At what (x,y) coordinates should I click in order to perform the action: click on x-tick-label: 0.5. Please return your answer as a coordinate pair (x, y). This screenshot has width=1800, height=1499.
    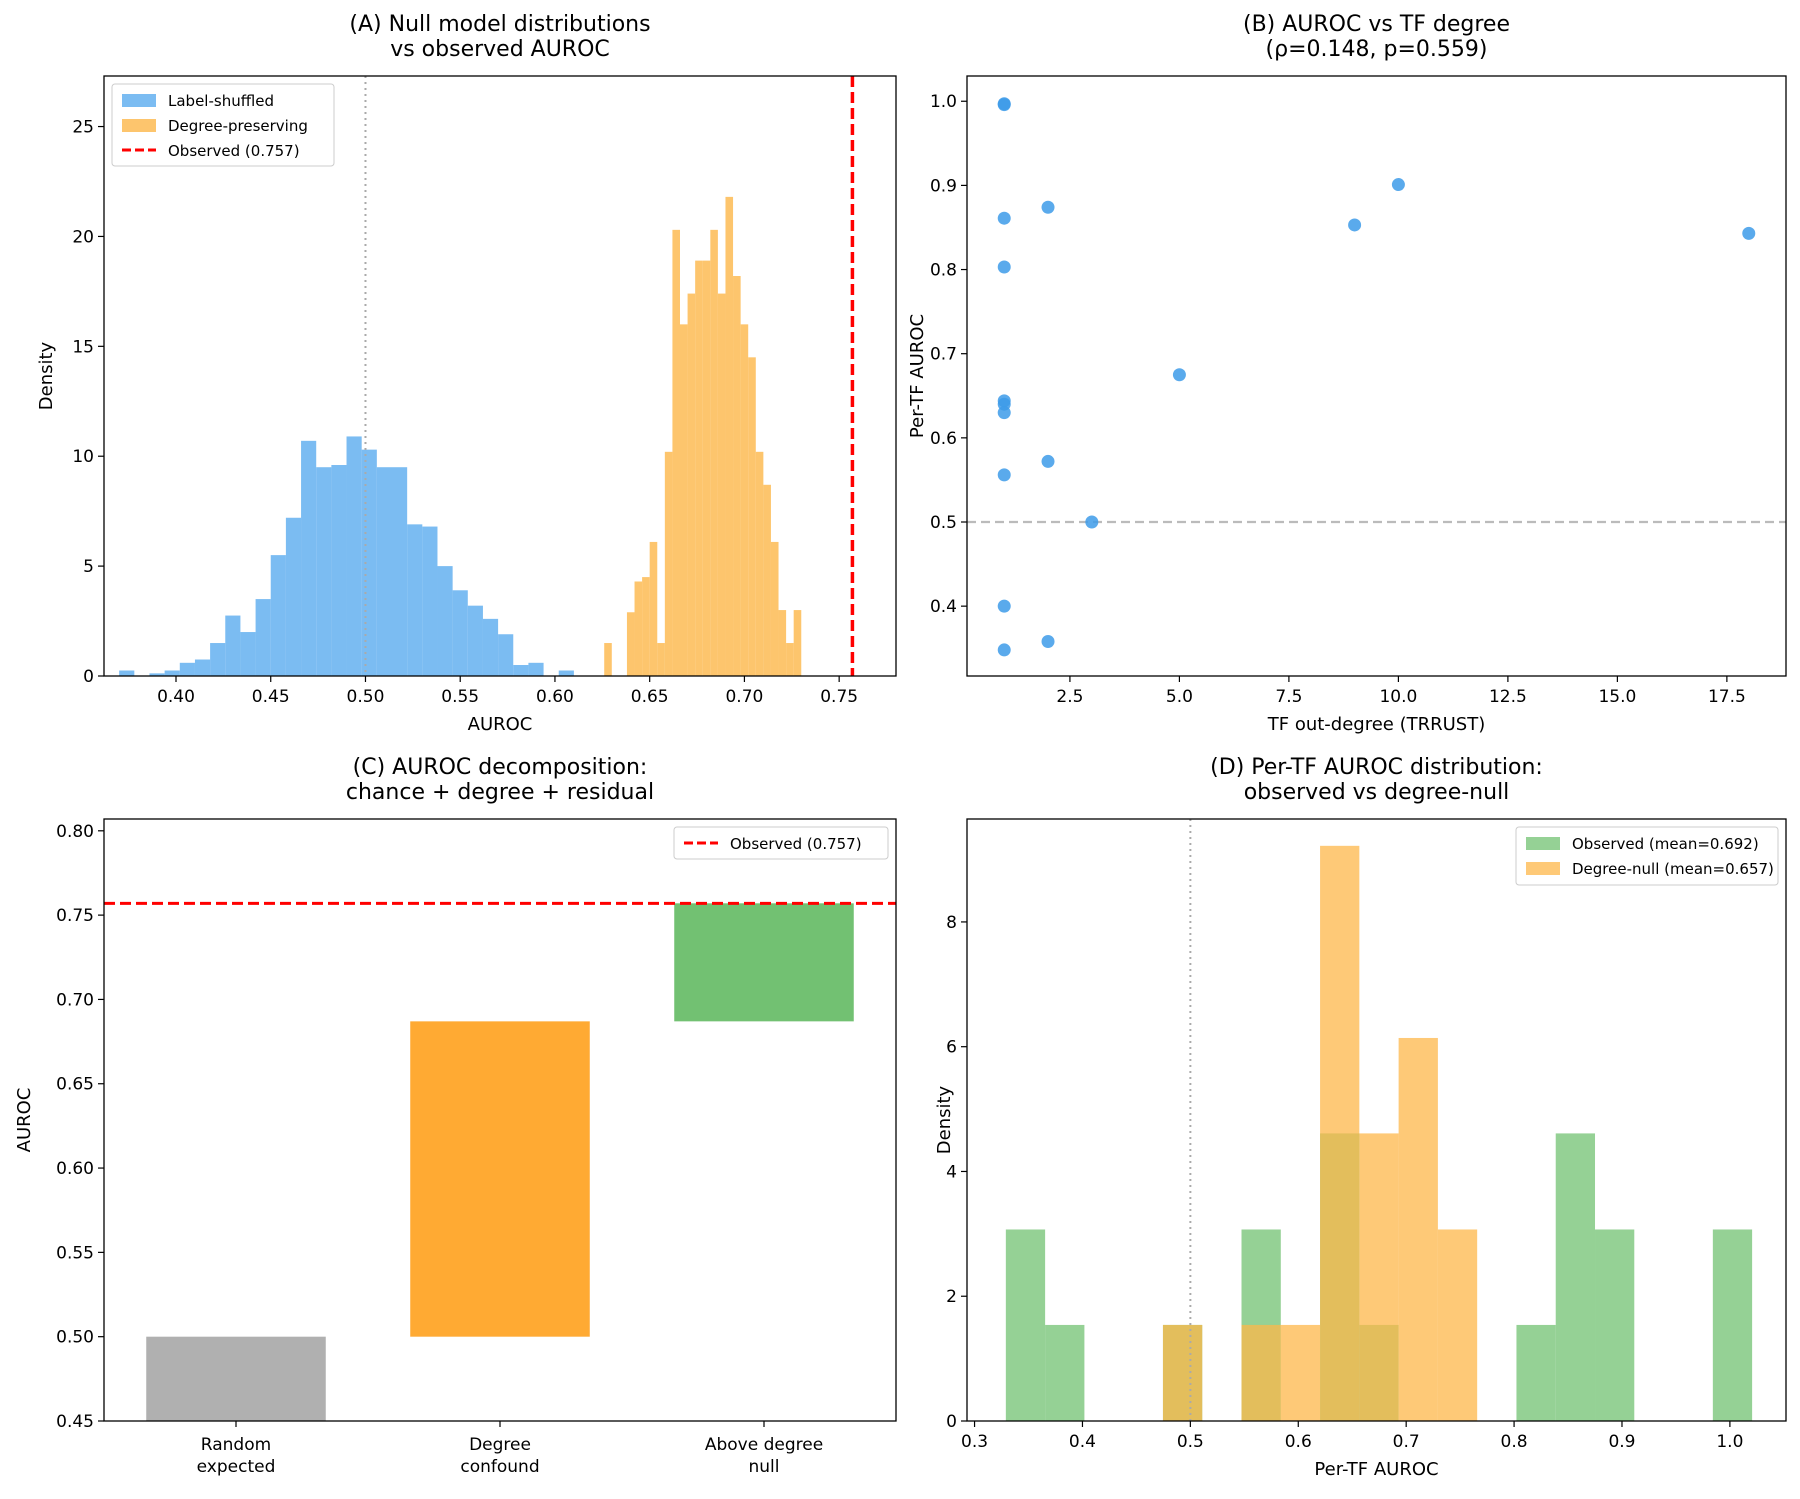
    Looking at the image, I should click on (1190, 1442).